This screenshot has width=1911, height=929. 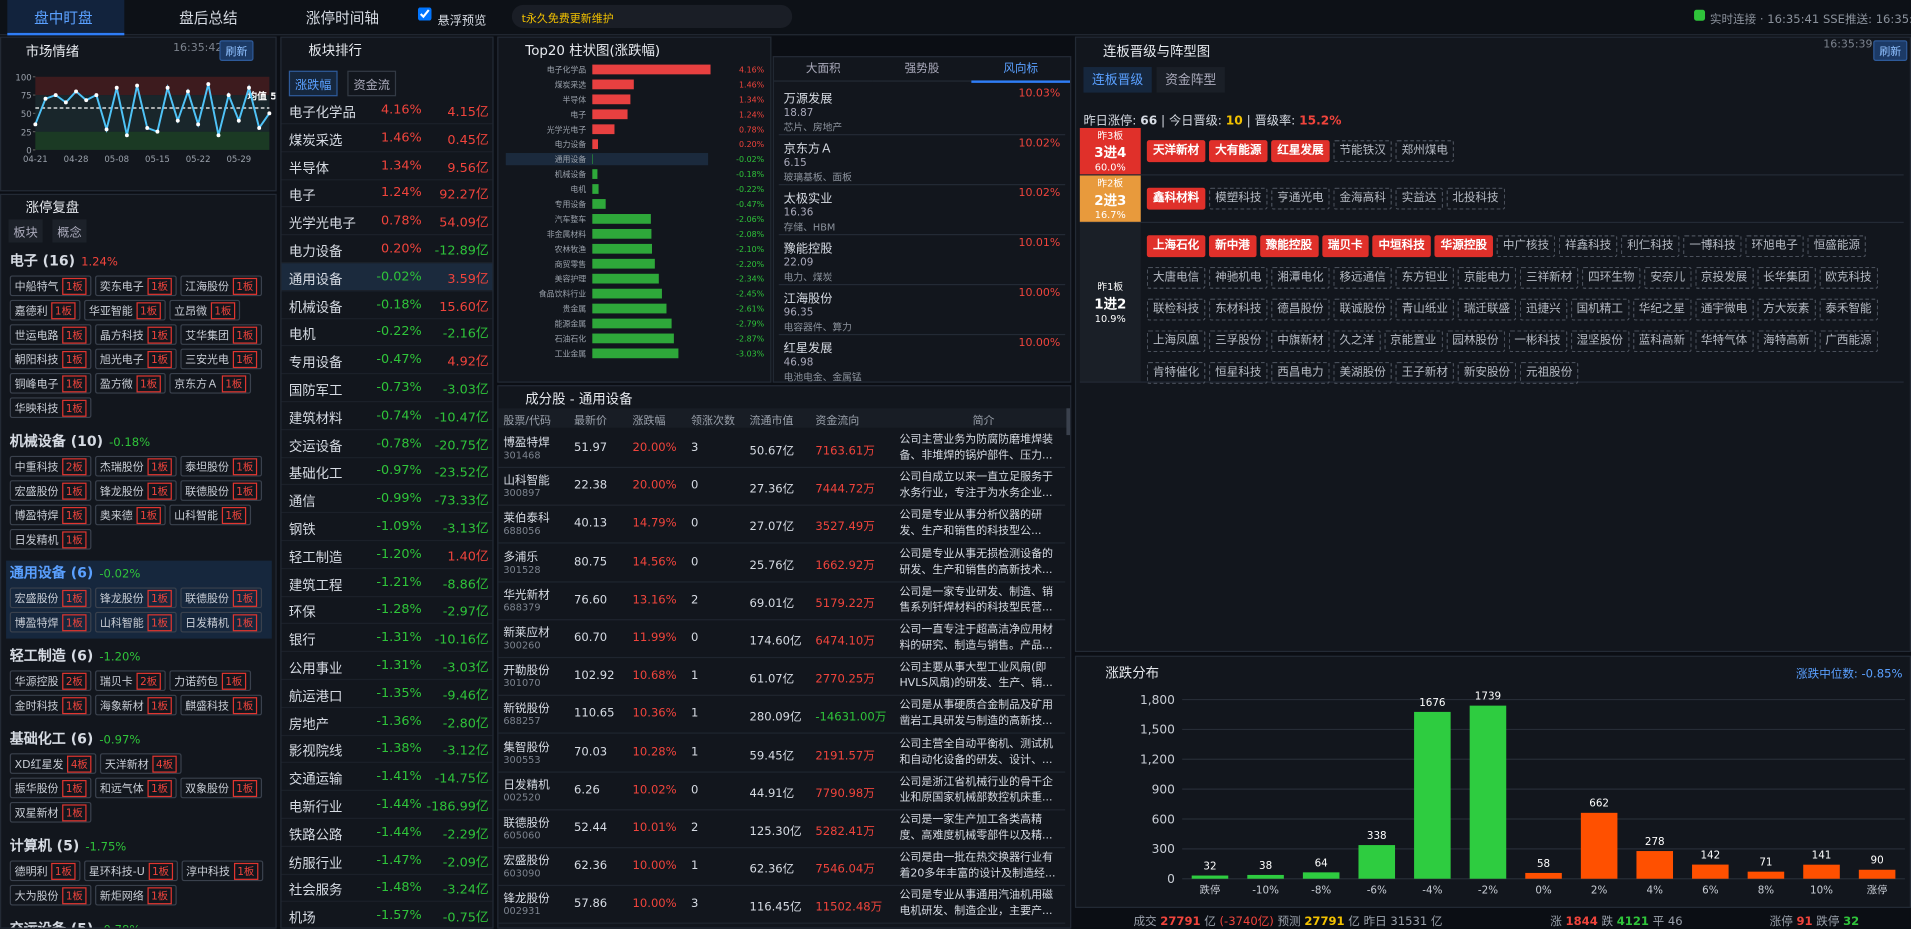 What do you see at coordinates (1300, 341) in the screenshot?
I see `failed-tag: 中旗新材` at bounding box center [1300, 341].